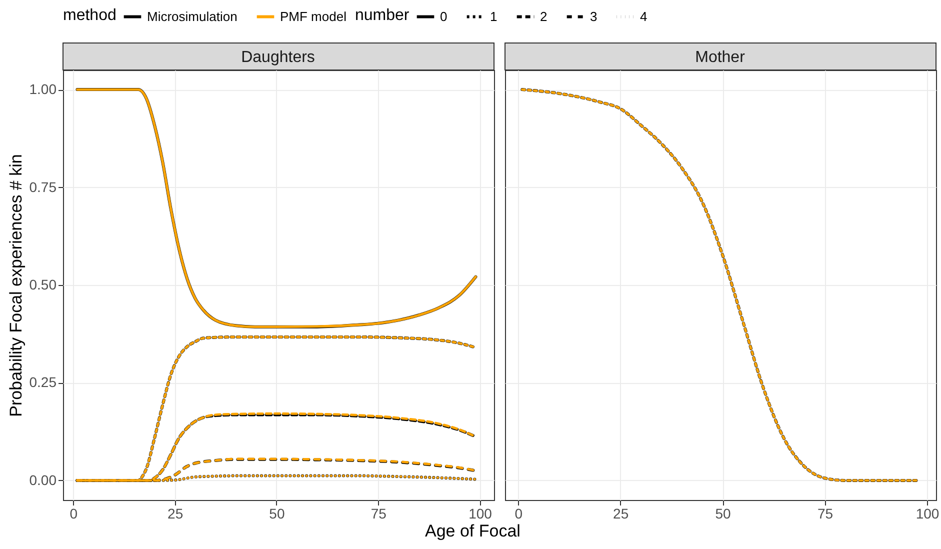  I want to click on y-tick-label: 0.00, so click(43, 480).